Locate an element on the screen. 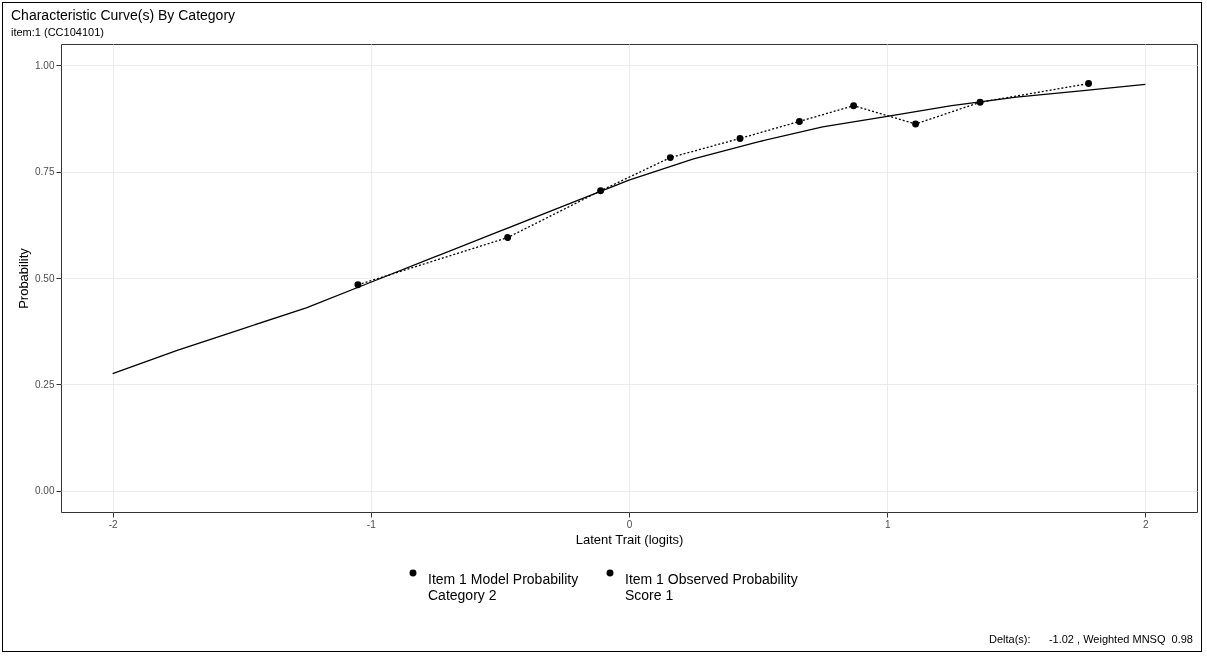 The image size is (1207, 657). y-tick-label: 0.25 is located at coordinates (45, 384).